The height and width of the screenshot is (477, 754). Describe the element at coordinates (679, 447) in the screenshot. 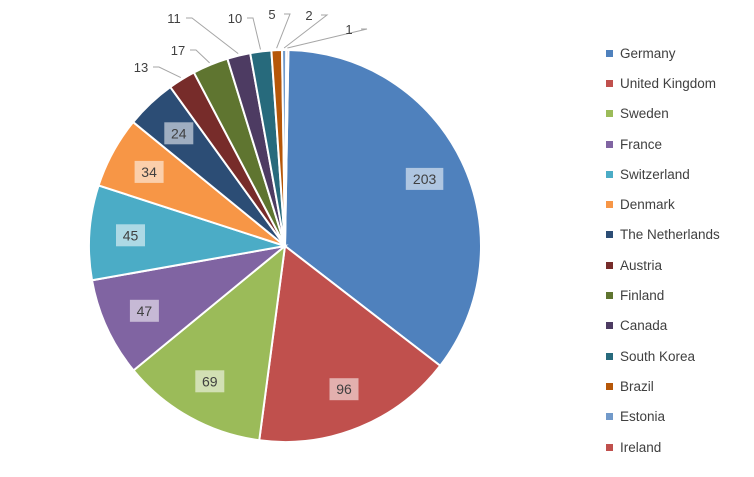

I see `legend-item-ireland: Ireland` at that location.